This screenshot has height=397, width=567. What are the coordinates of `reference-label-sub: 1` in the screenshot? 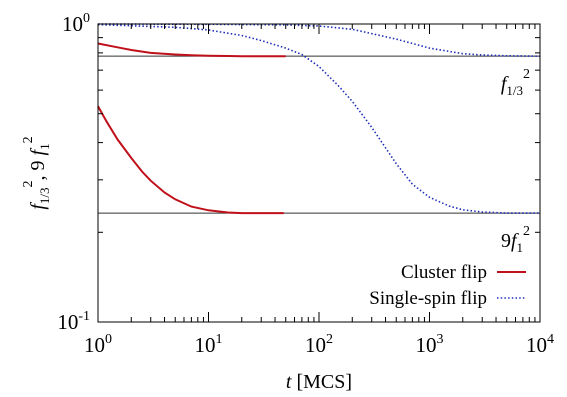 It's located at (520, 247).